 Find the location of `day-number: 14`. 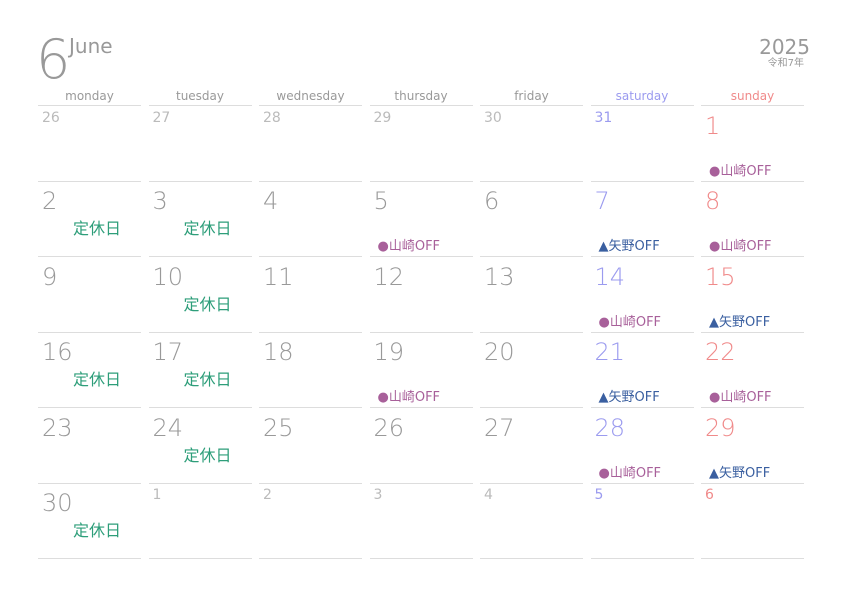

day-number: 14 is located at coordinates (610, 276).